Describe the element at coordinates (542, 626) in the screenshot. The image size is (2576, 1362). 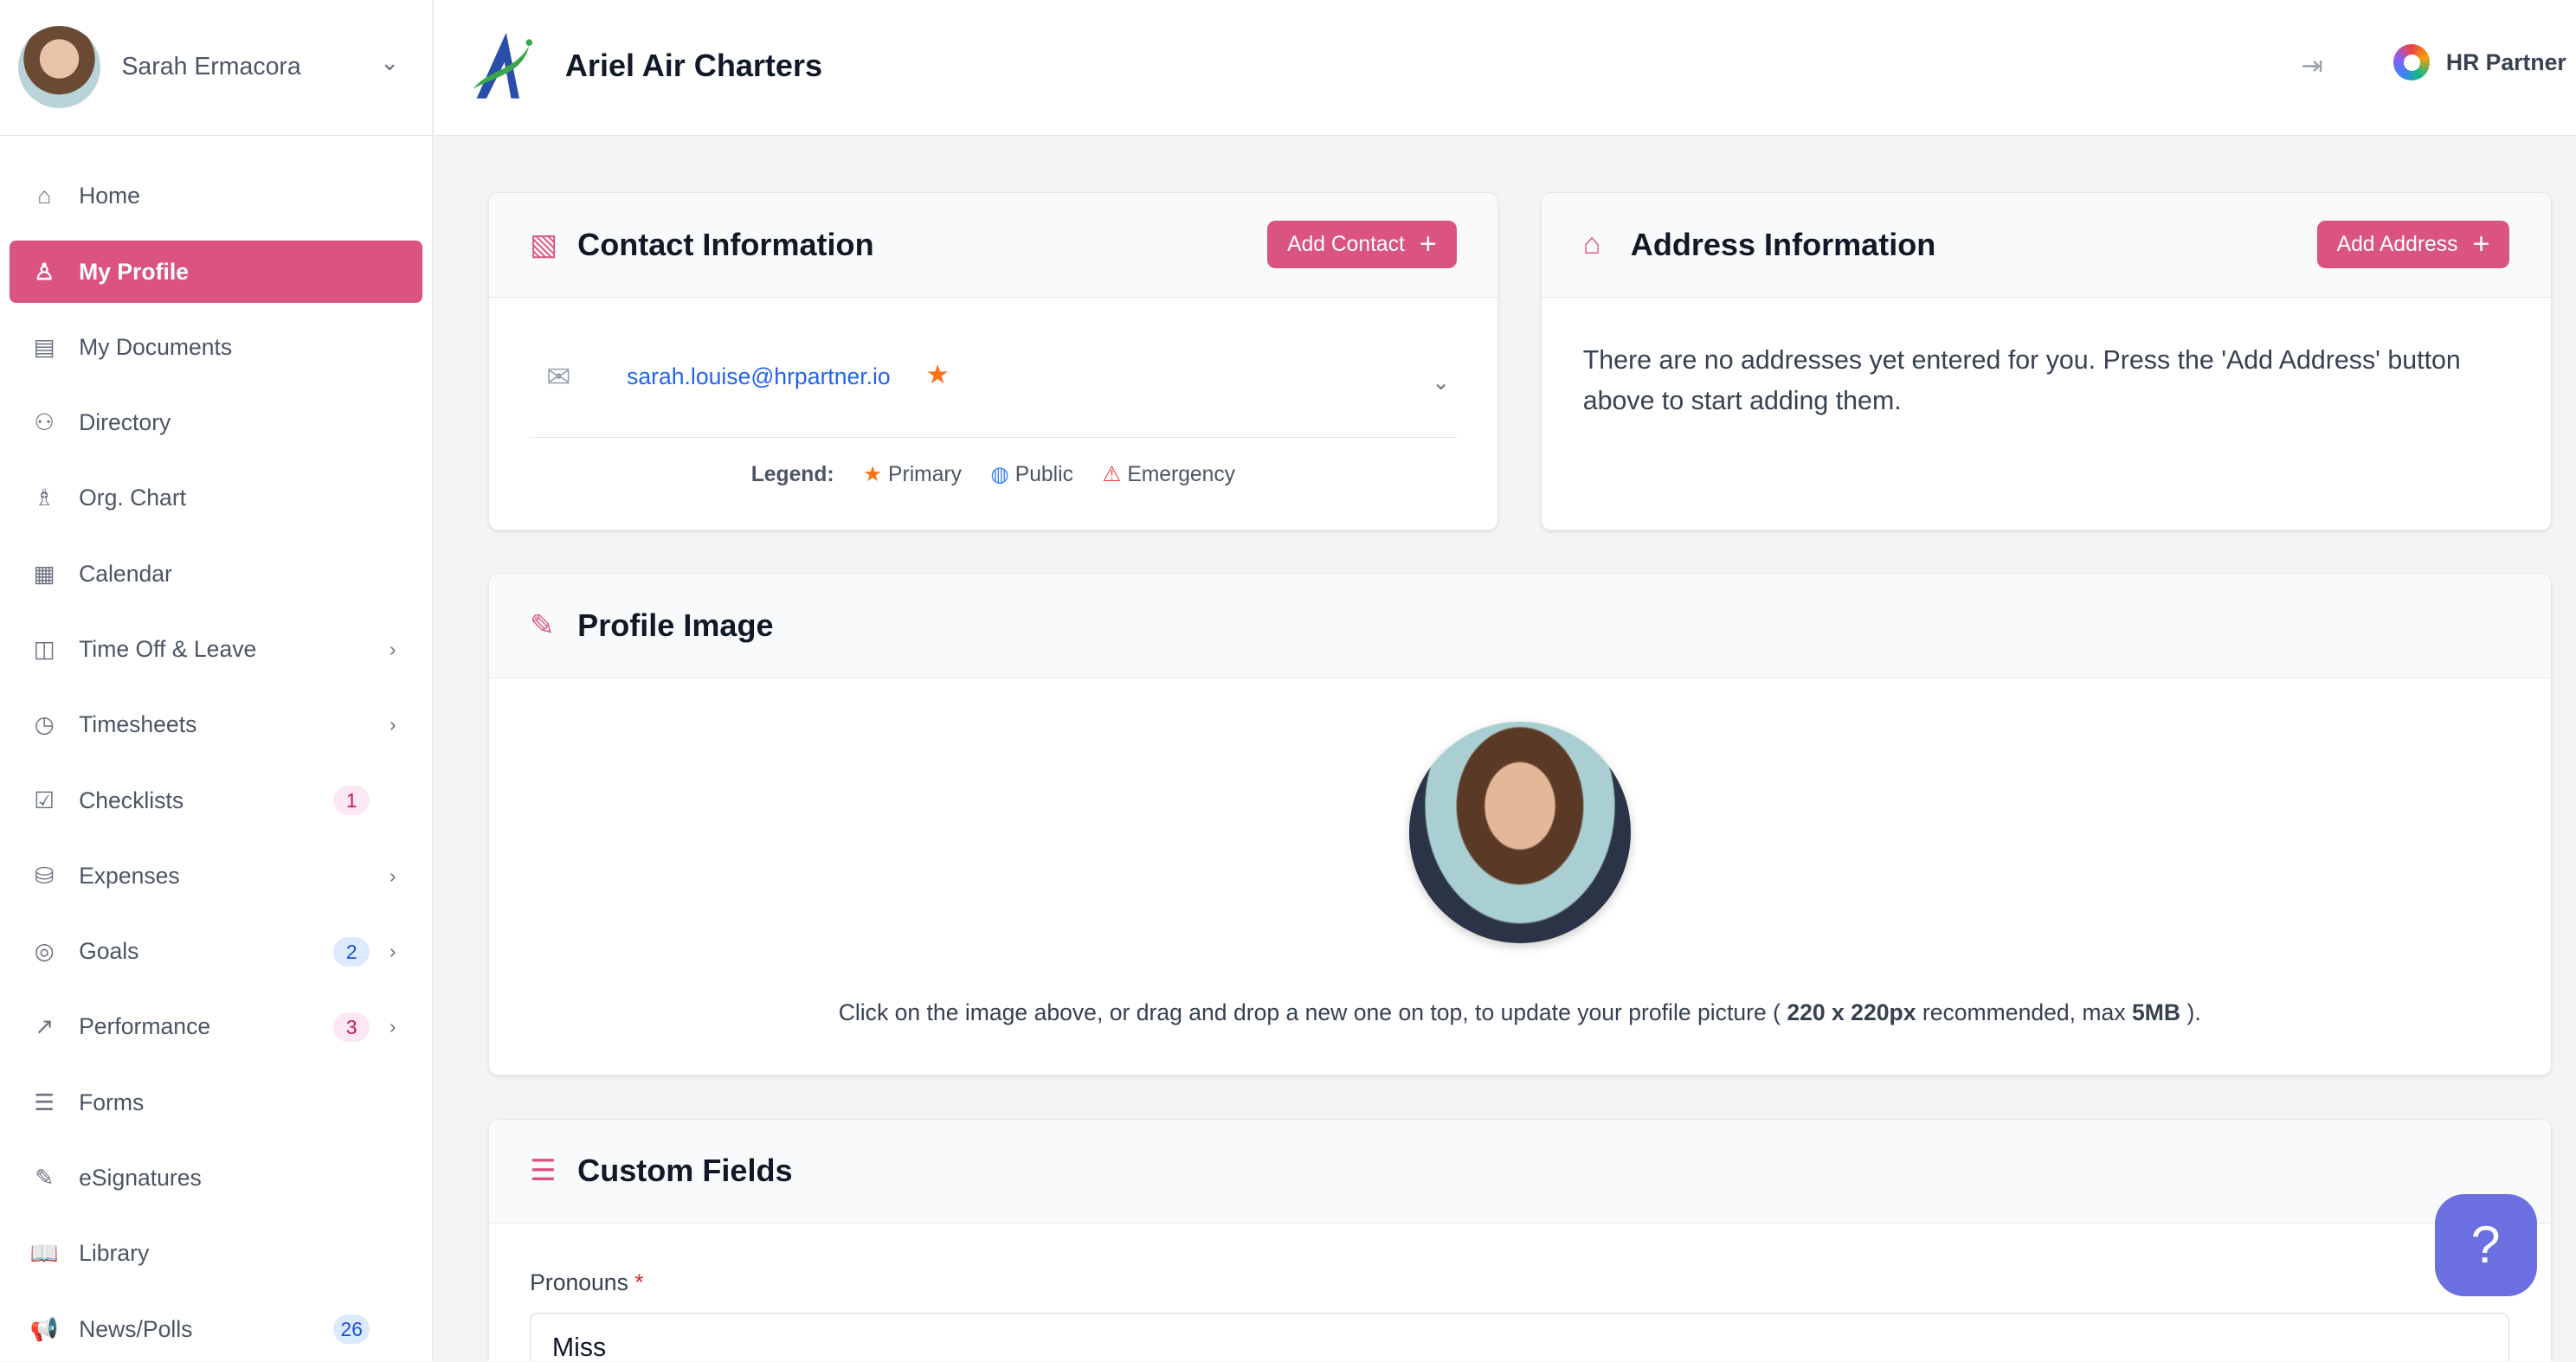
I see `brush-icon: ✎` at that location.